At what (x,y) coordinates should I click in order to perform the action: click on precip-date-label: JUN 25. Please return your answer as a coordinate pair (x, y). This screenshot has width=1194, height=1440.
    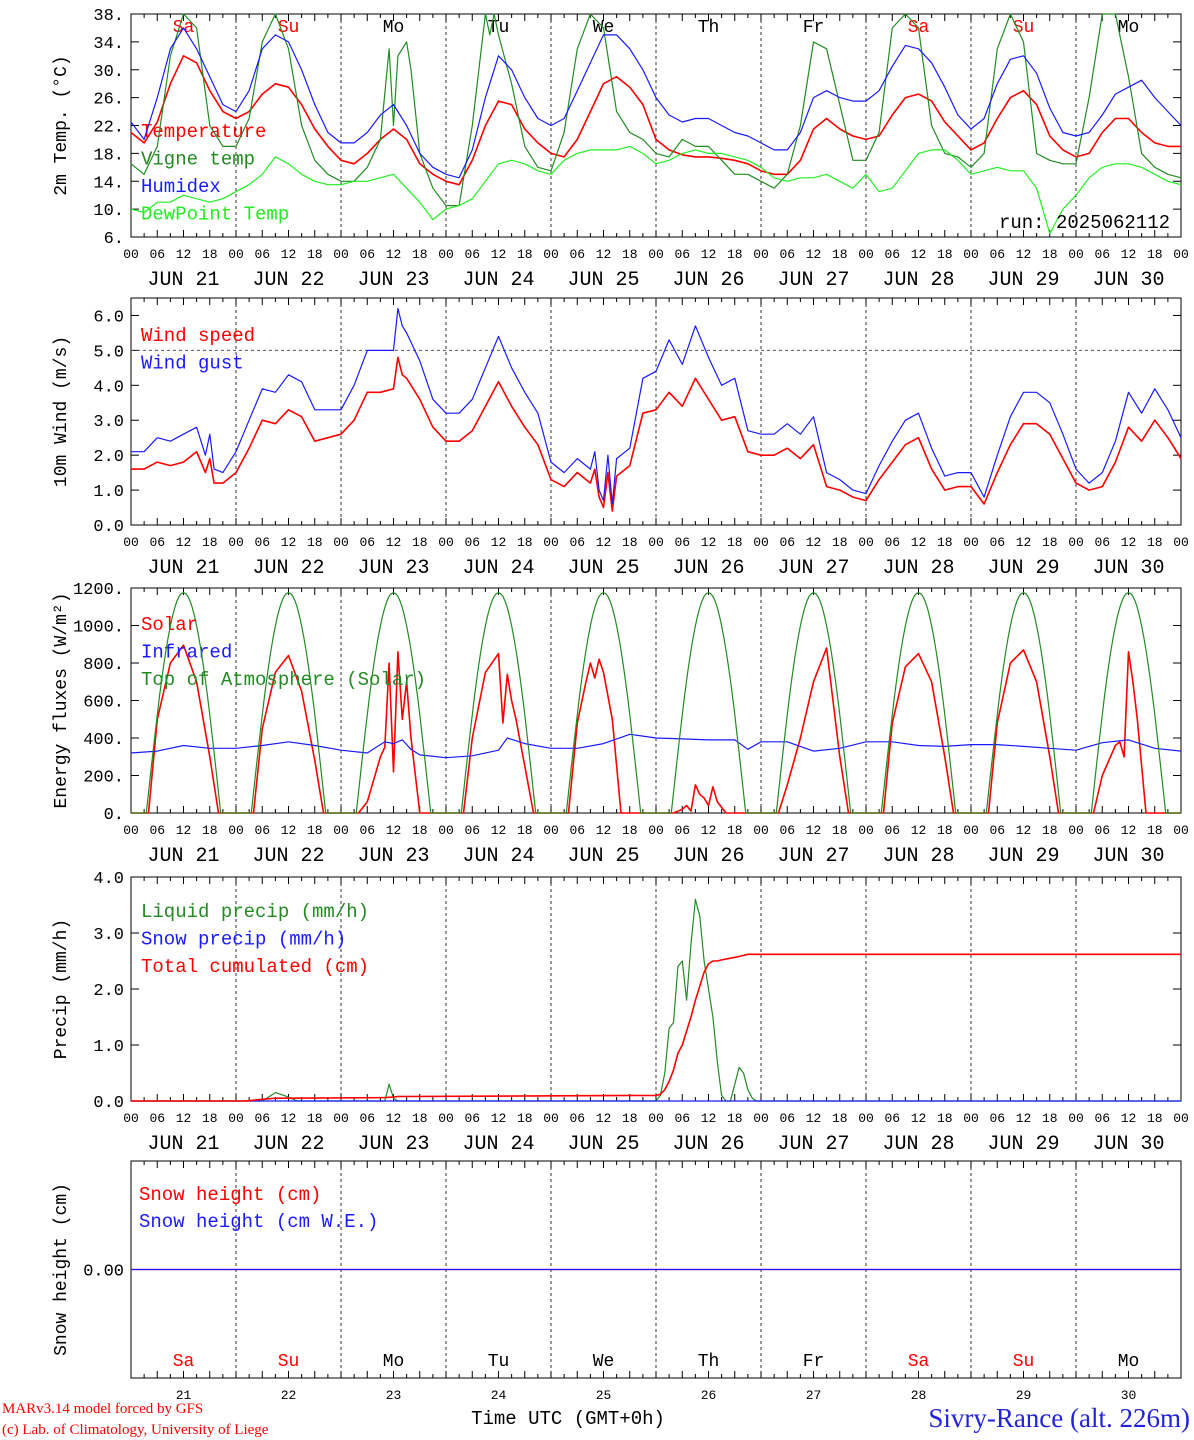
    Looking at the image, I should click on (603, 1144).